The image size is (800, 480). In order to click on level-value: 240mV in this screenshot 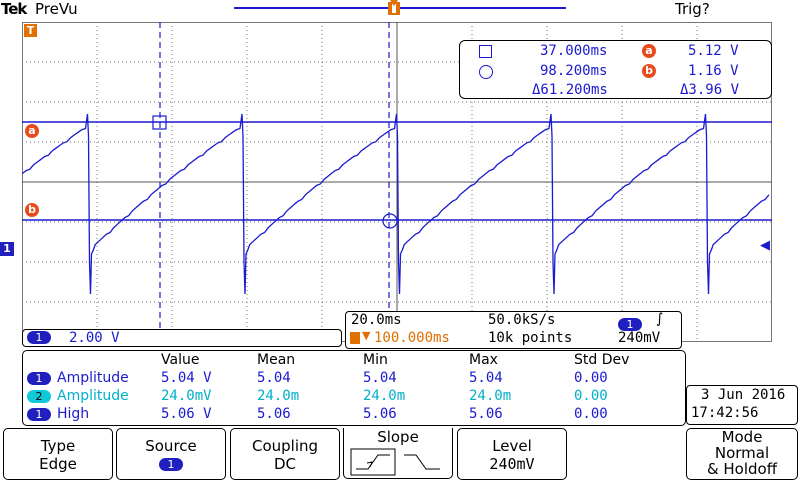, I will do `click(512, 464)`.